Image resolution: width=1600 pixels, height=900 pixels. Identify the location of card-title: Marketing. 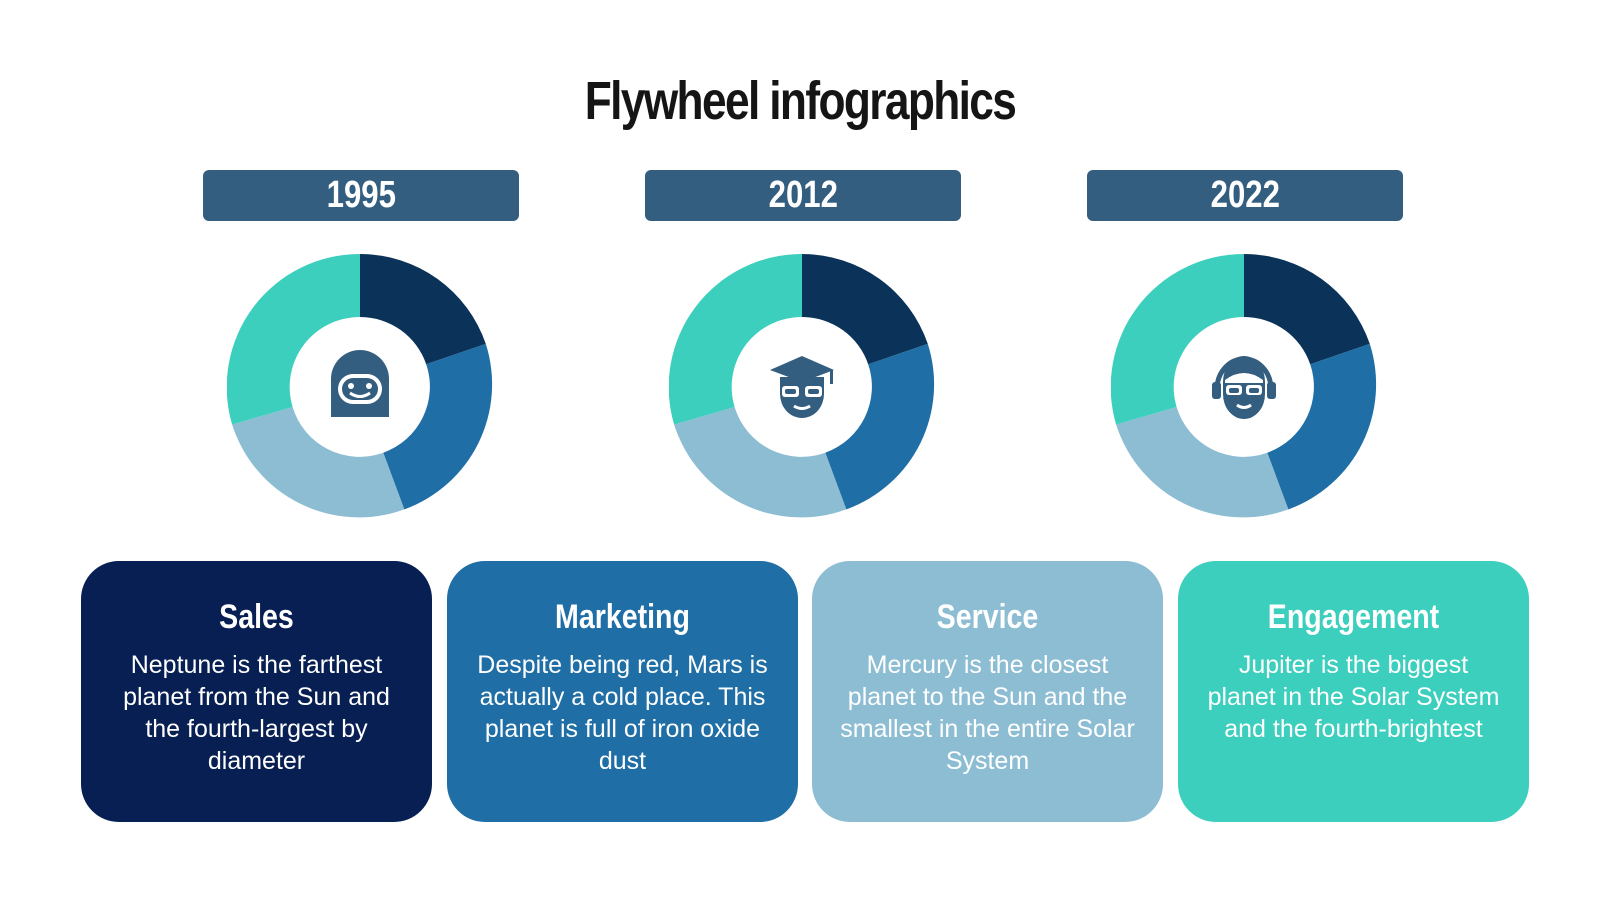
(622, 617).